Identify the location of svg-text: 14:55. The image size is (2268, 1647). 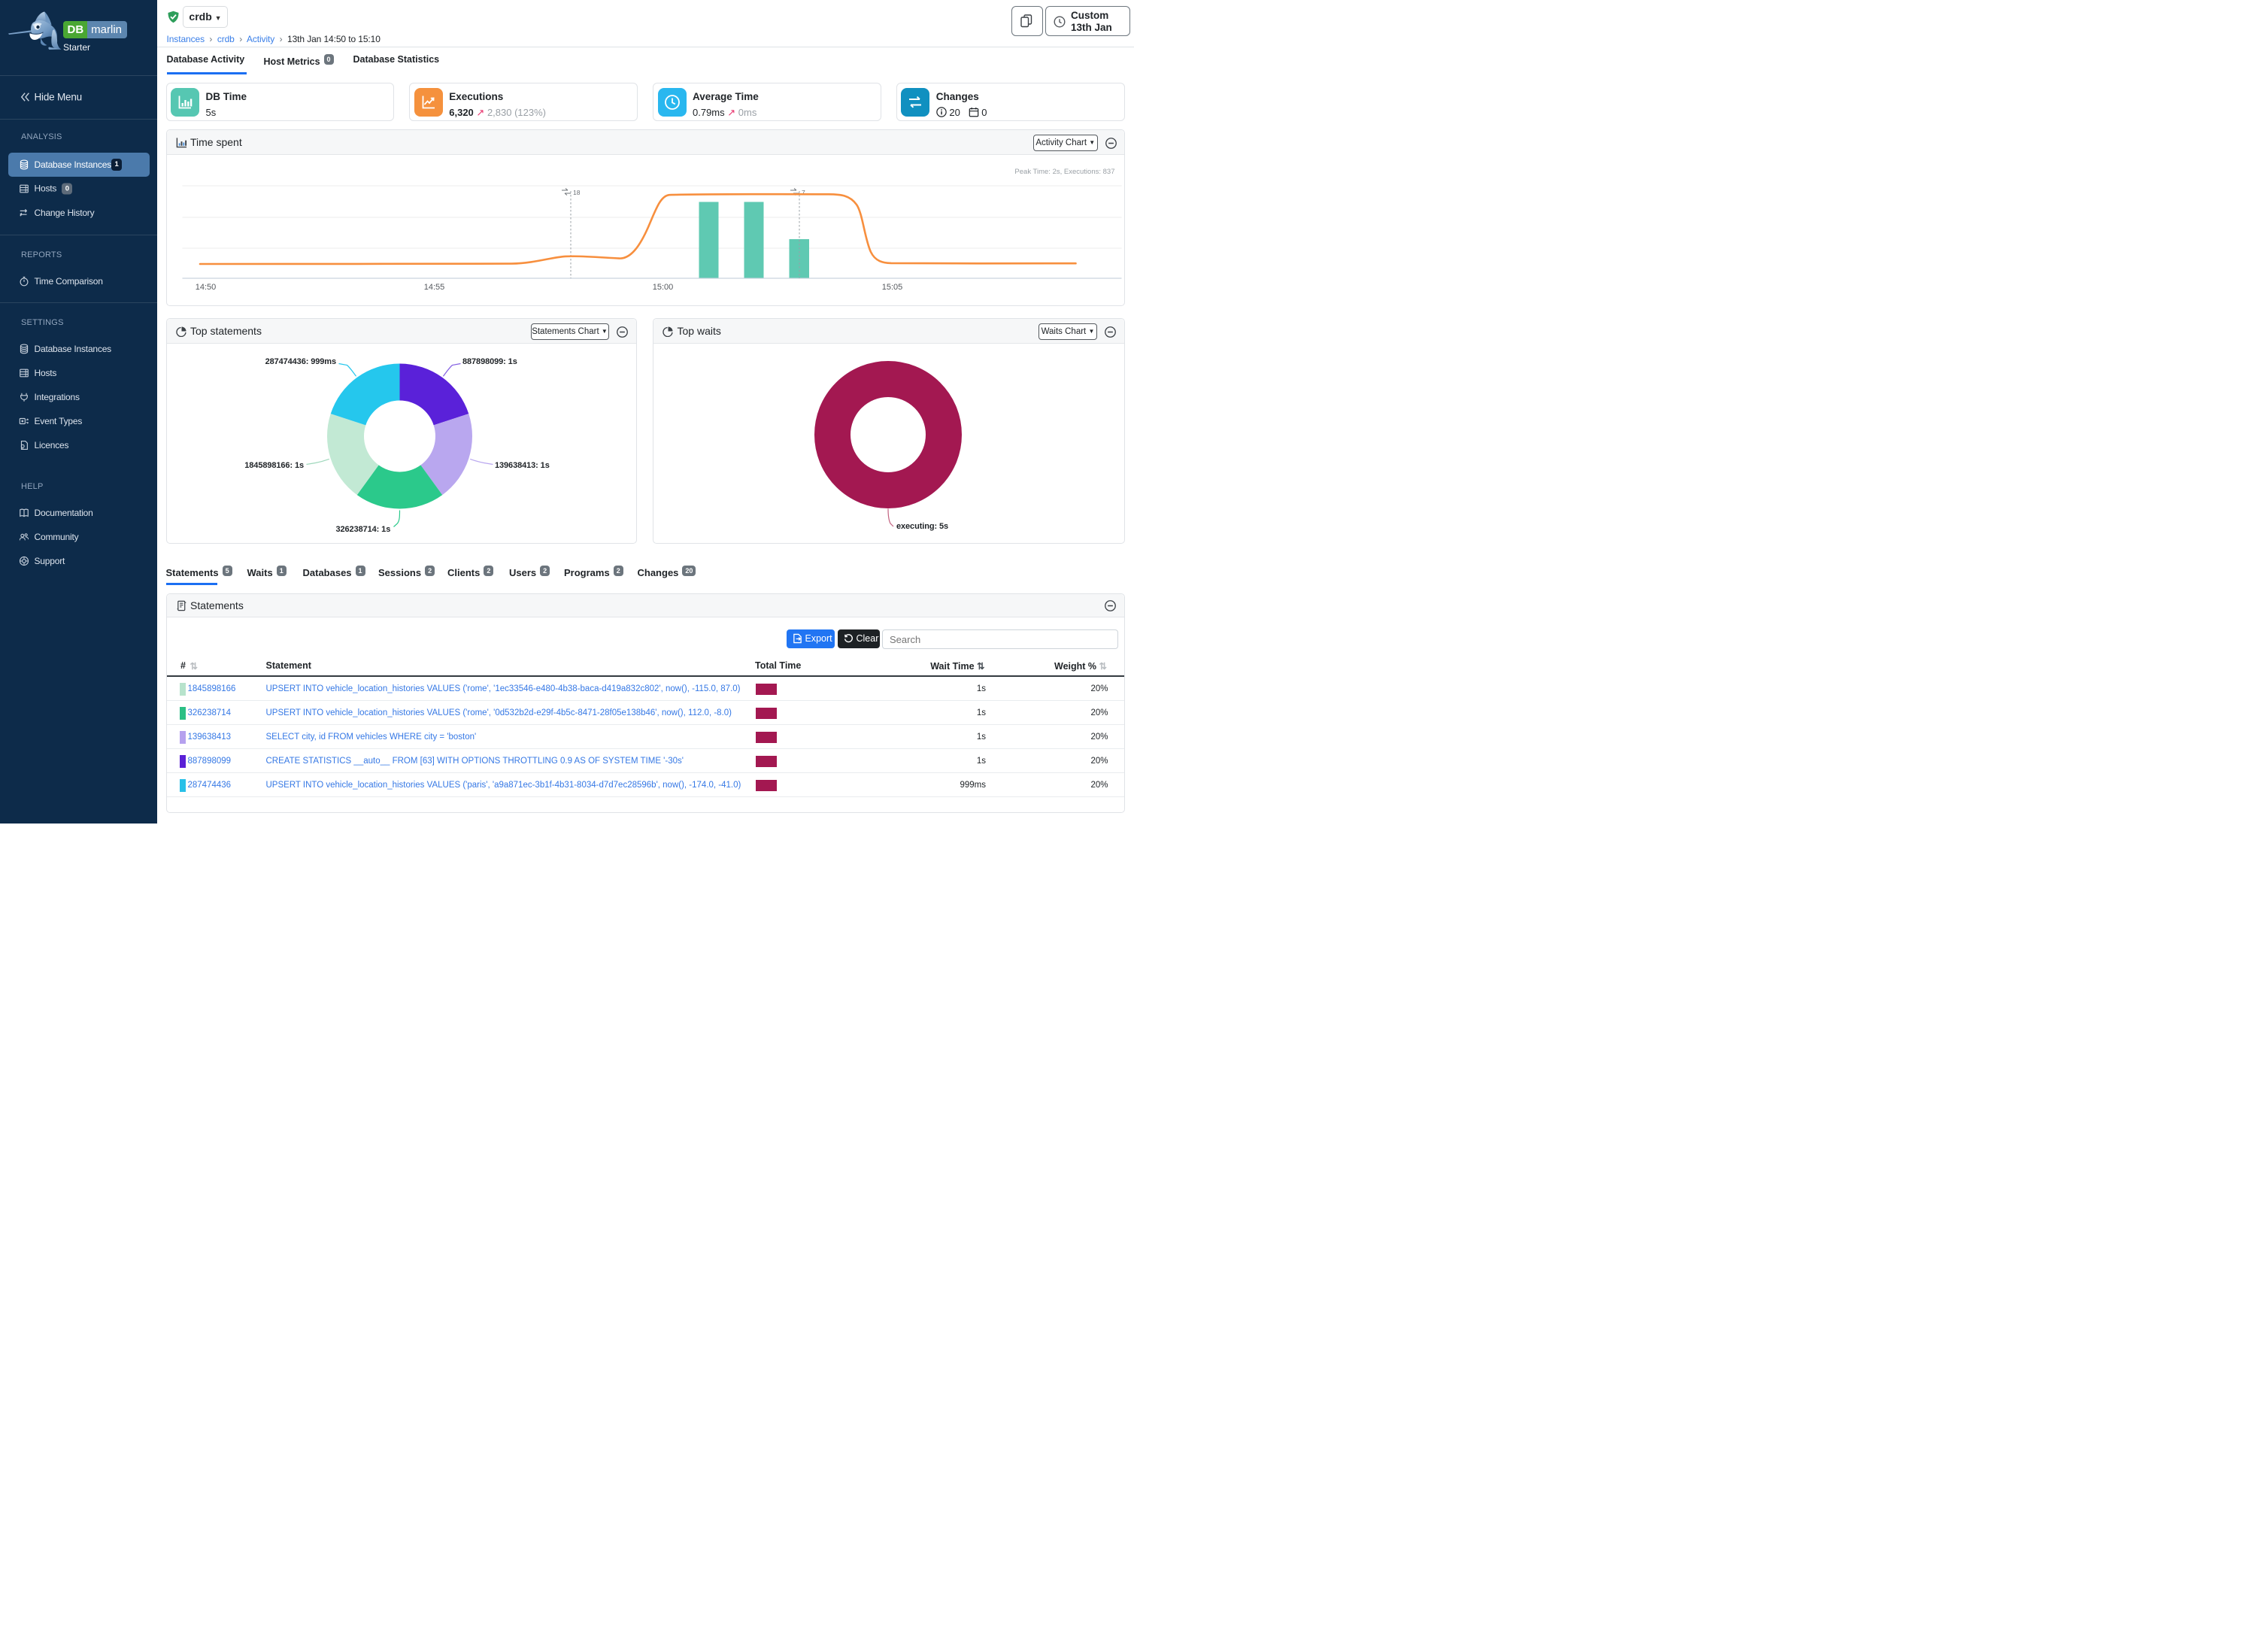
(433, 287).